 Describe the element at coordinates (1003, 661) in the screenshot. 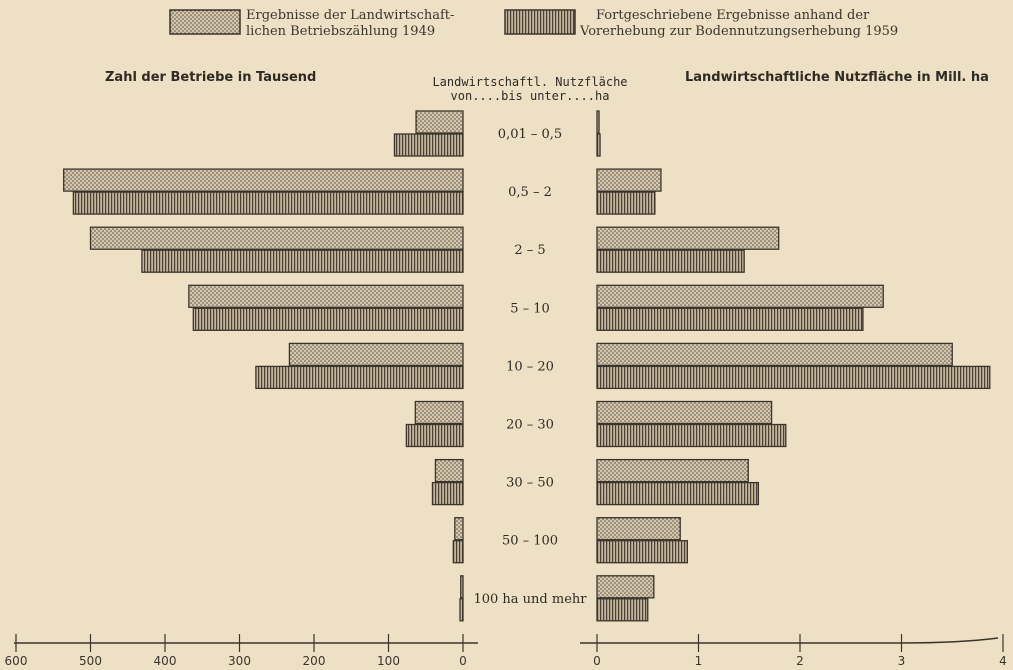

I see `right-axis-tick-label: 4` at that location.